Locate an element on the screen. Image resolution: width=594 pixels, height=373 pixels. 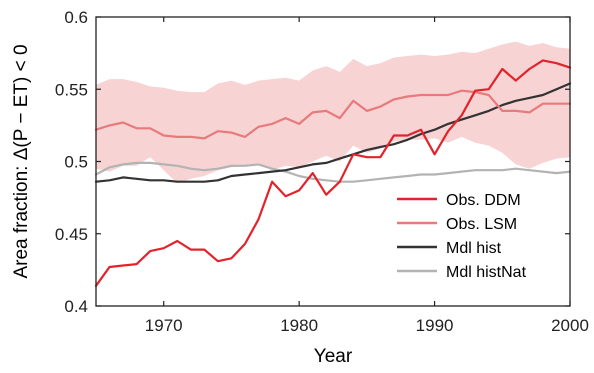
legend-label-obs-ddm: Obs. DDM is located at coordinates (483, 200).